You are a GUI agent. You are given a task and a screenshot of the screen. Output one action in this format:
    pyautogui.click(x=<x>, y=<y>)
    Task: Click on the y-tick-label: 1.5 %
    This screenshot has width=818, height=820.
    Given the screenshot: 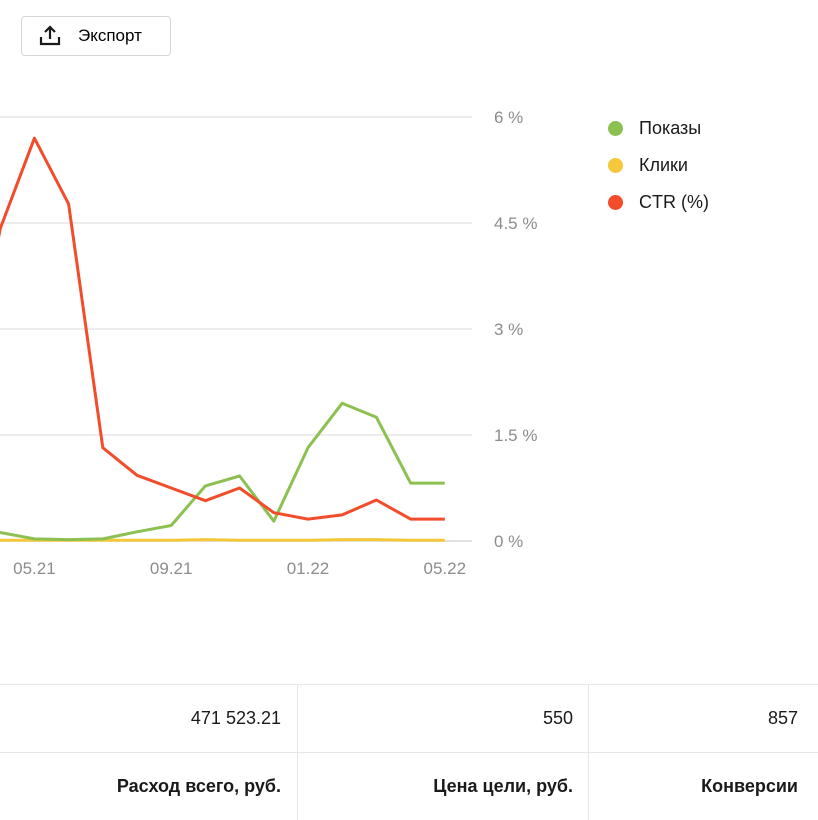 What is the action you would take?
    pyautogui.click(x=515, y=435)
    